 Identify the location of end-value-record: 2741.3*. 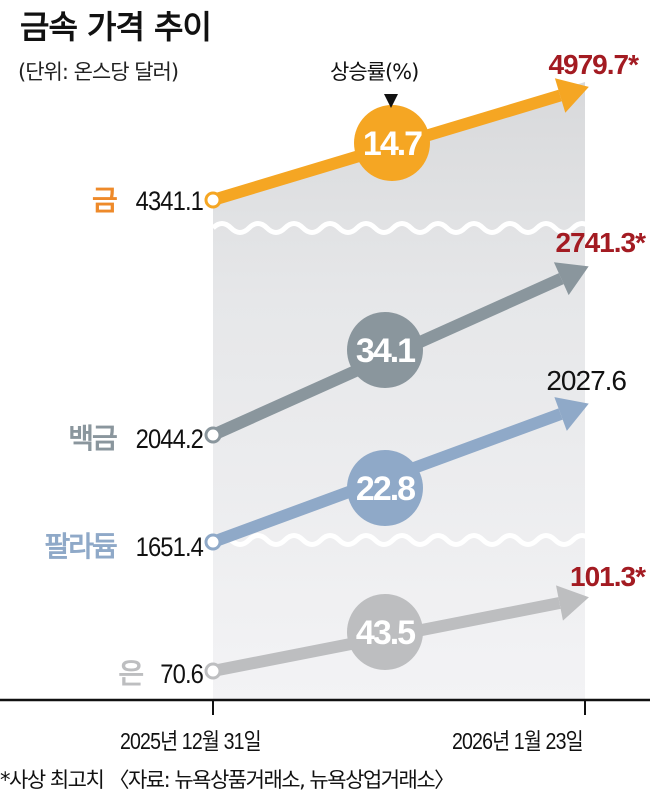
(600, 242).